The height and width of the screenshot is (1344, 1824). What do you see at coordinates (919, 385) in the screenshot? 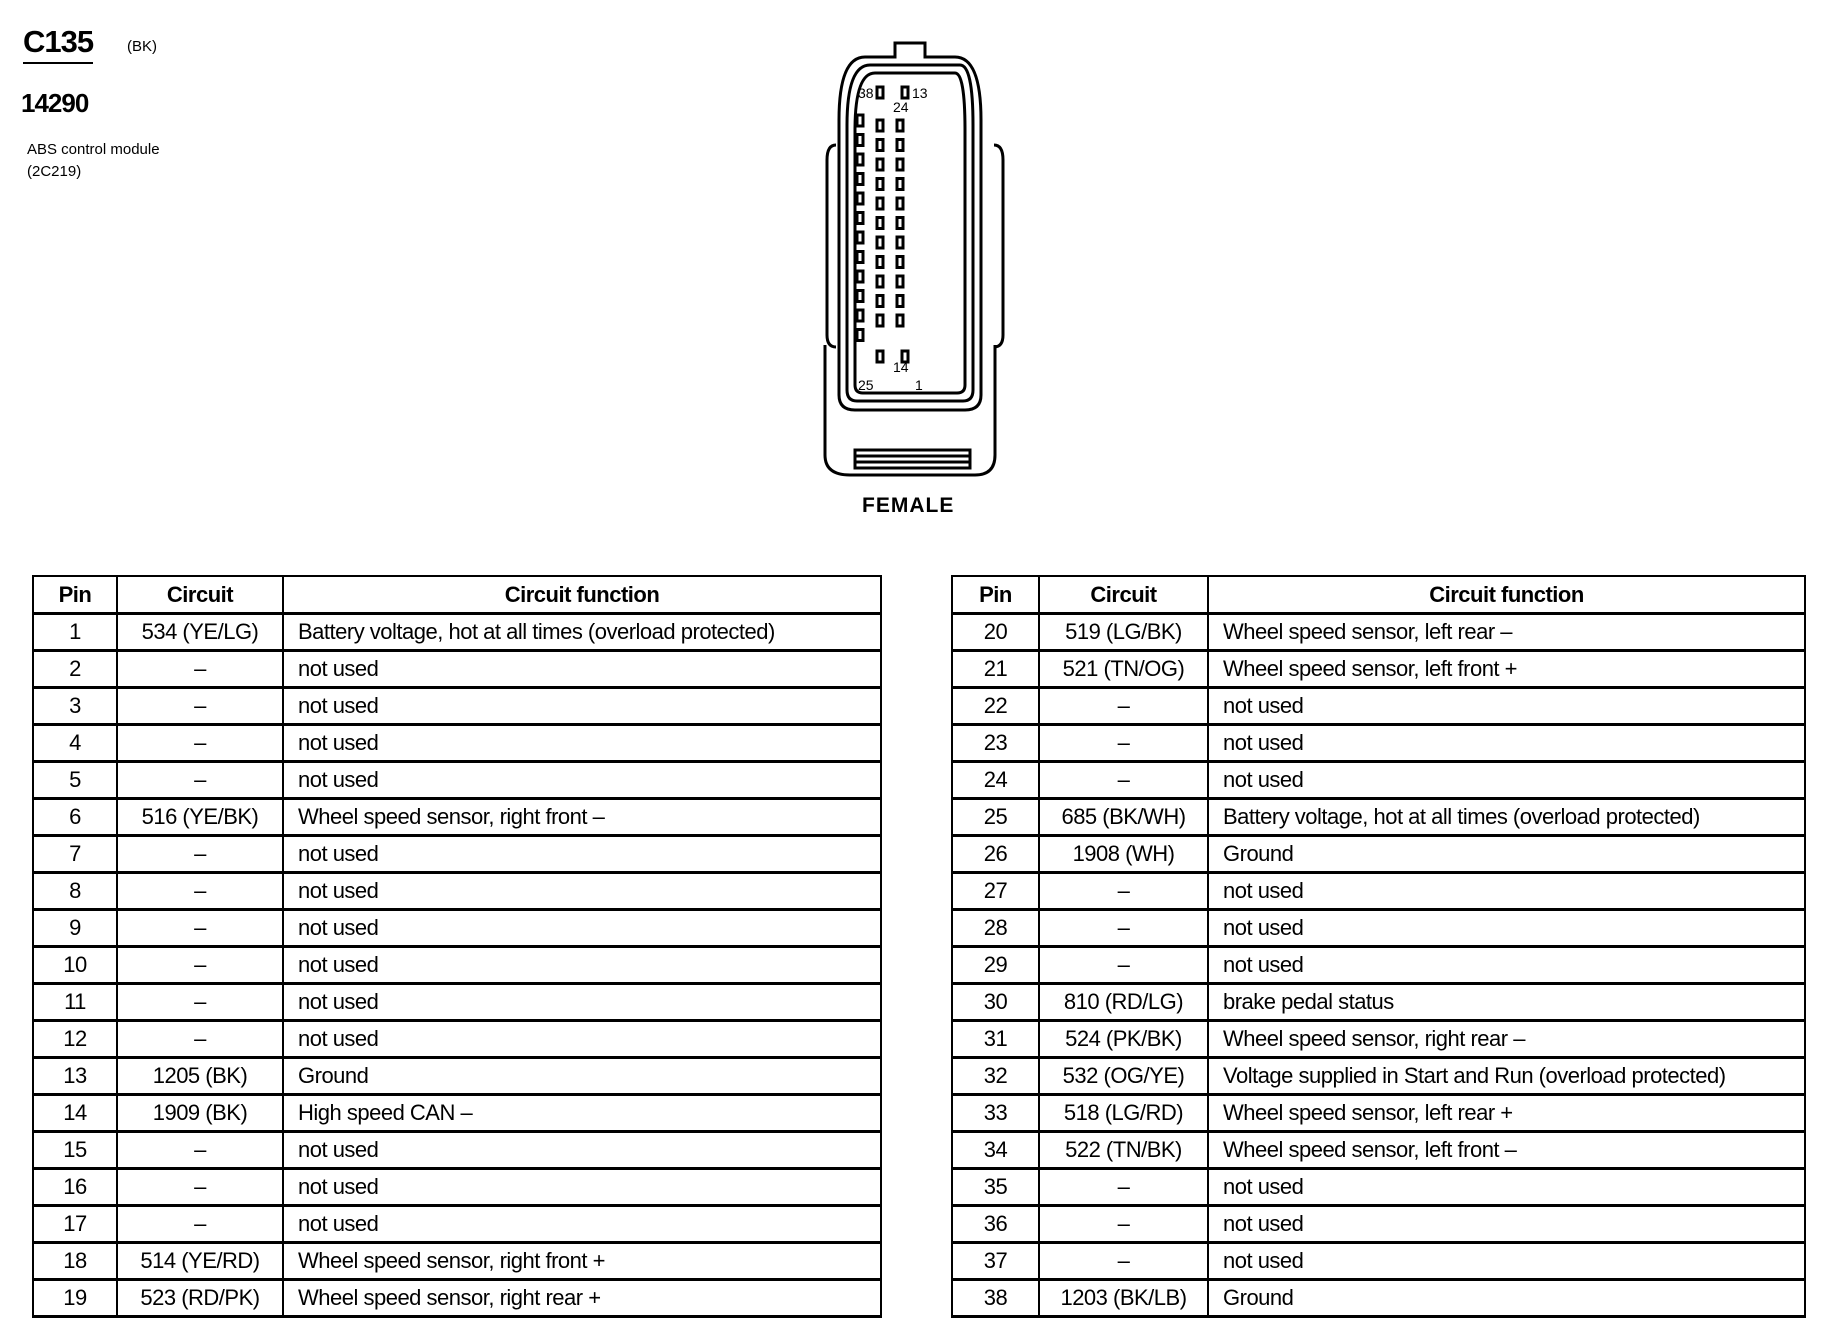
I see `pin-label-1: 1` at bounding box center [919, 385].